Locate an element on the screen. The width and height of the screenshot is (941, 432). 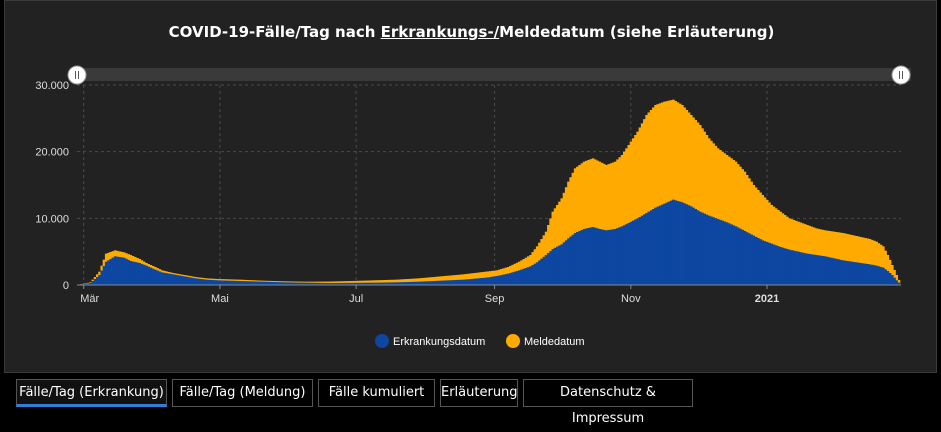
legend-item-meldedatum: Meldedatum is located at coordinates (545, 341).